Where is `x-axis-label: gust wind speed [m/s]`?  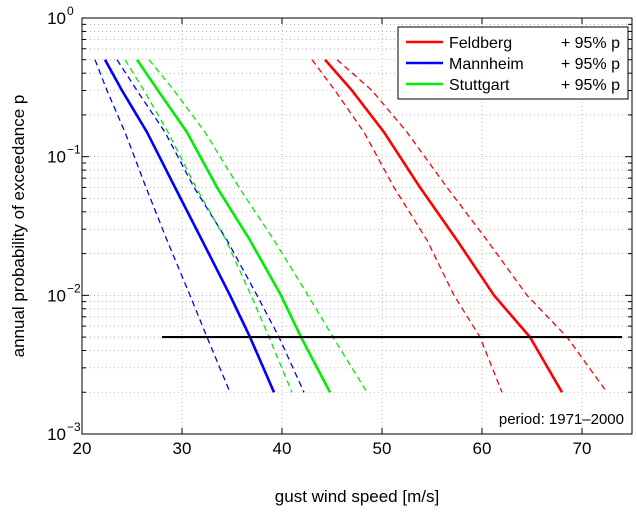
x-axis-label: gust wind speed [m/s] is located at coordinates (357, 496).